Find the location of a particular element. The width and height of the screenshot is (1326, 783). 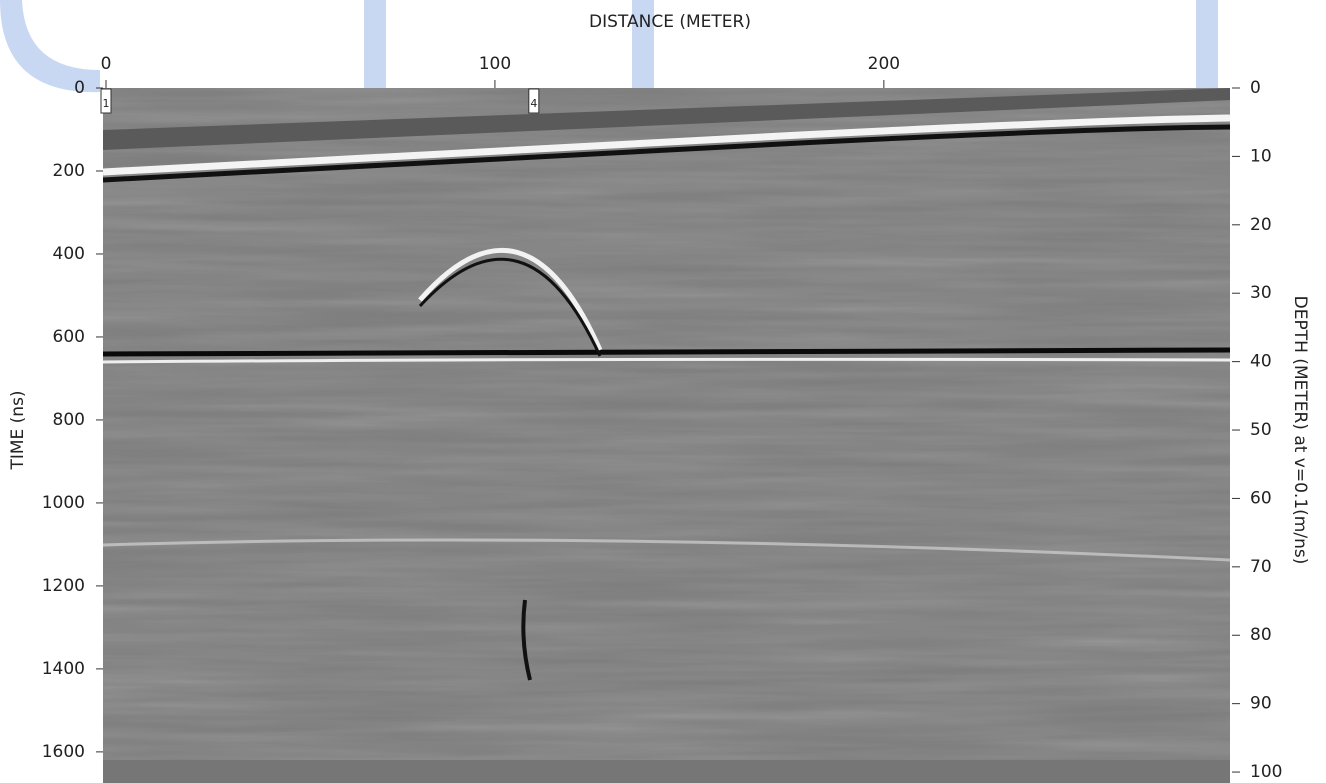

y2-tick-label: 60 is located at coordinates (1261, 498).